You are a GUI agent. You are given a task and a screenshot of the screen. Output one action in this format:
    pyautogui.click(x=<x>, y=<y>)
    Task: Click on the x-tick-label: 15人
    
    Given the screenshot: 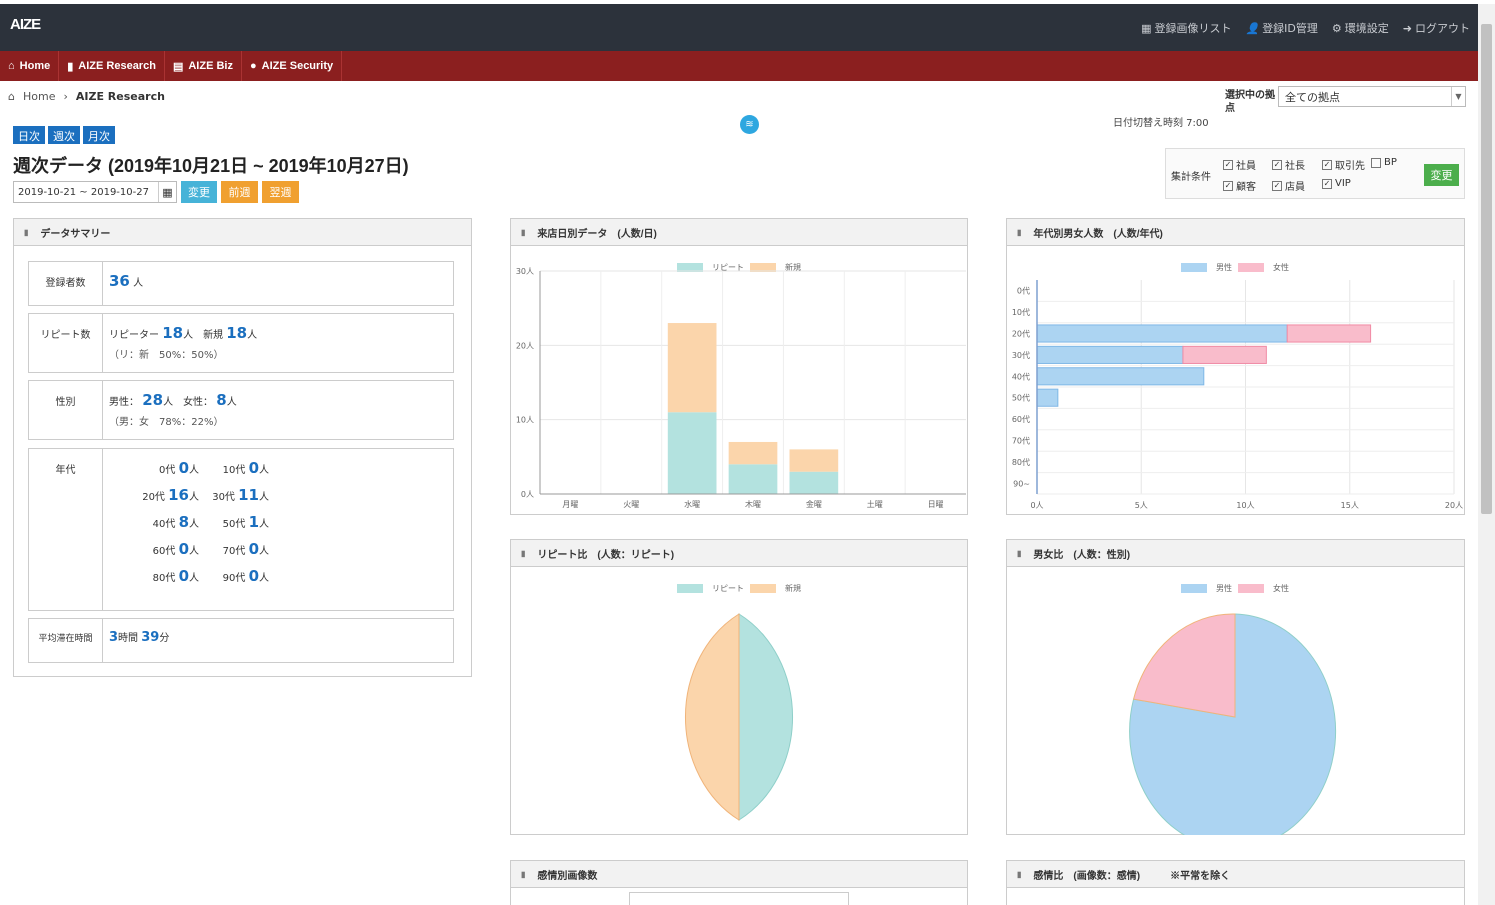 What is the action you would take?
    pyautogui.click(x=1350, y=505)
    